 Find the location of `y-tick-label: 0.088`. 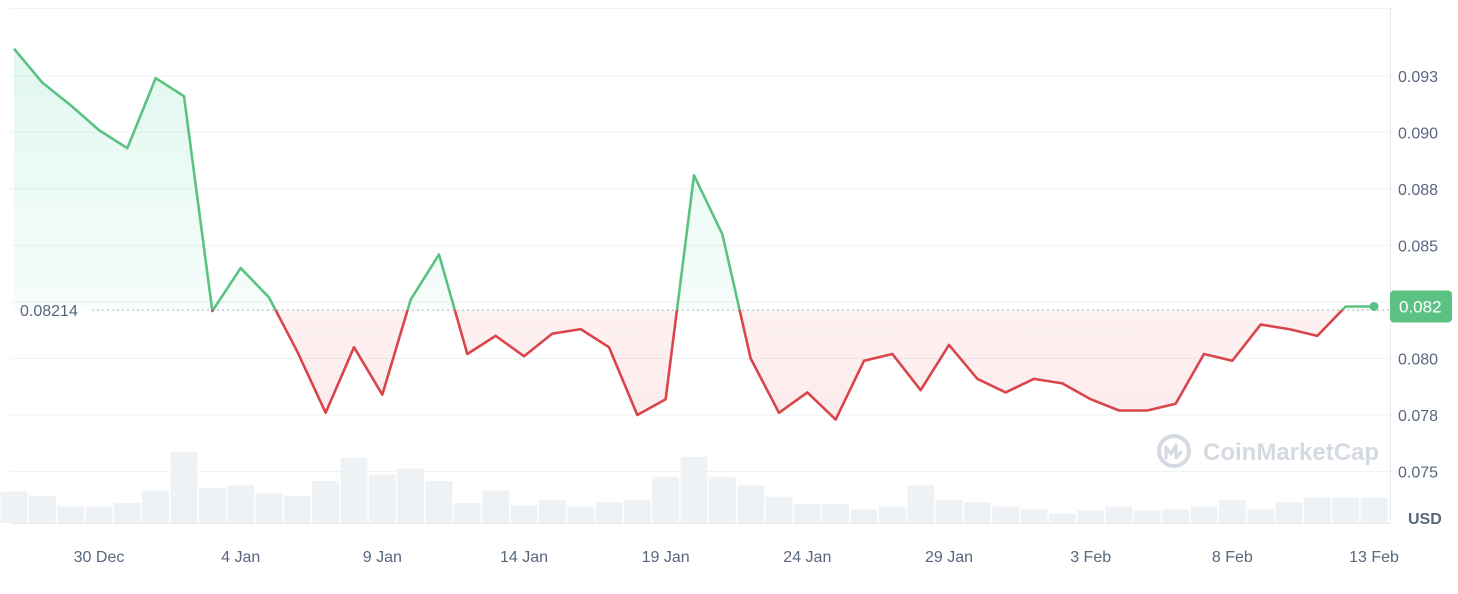

y-tick-label: 0.088 is located at coordinates (1418, 190).